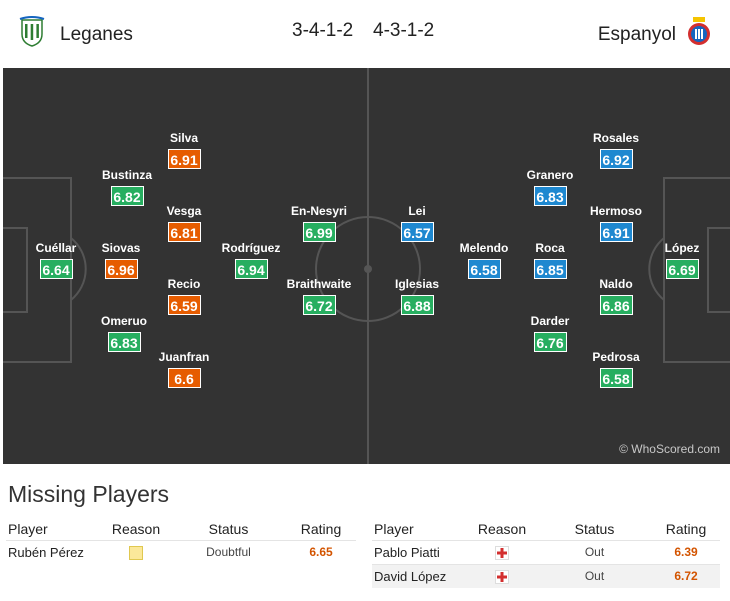  What do you see at coordinates (89, 494) in the screenshot?
I see `missing-players-title: Missing Players` at bounding box center [89, 494].